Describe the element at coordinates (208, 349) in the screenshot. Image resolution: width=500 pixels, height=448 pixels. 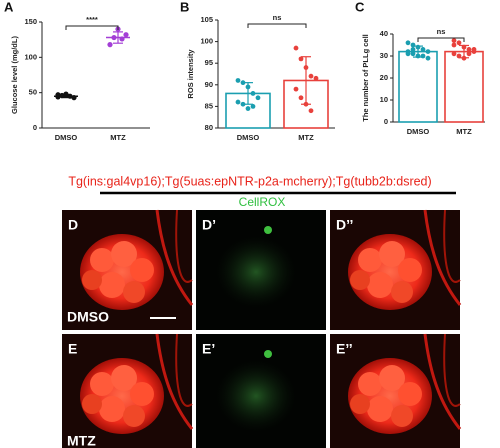
I see `image-label: E’` at that location.